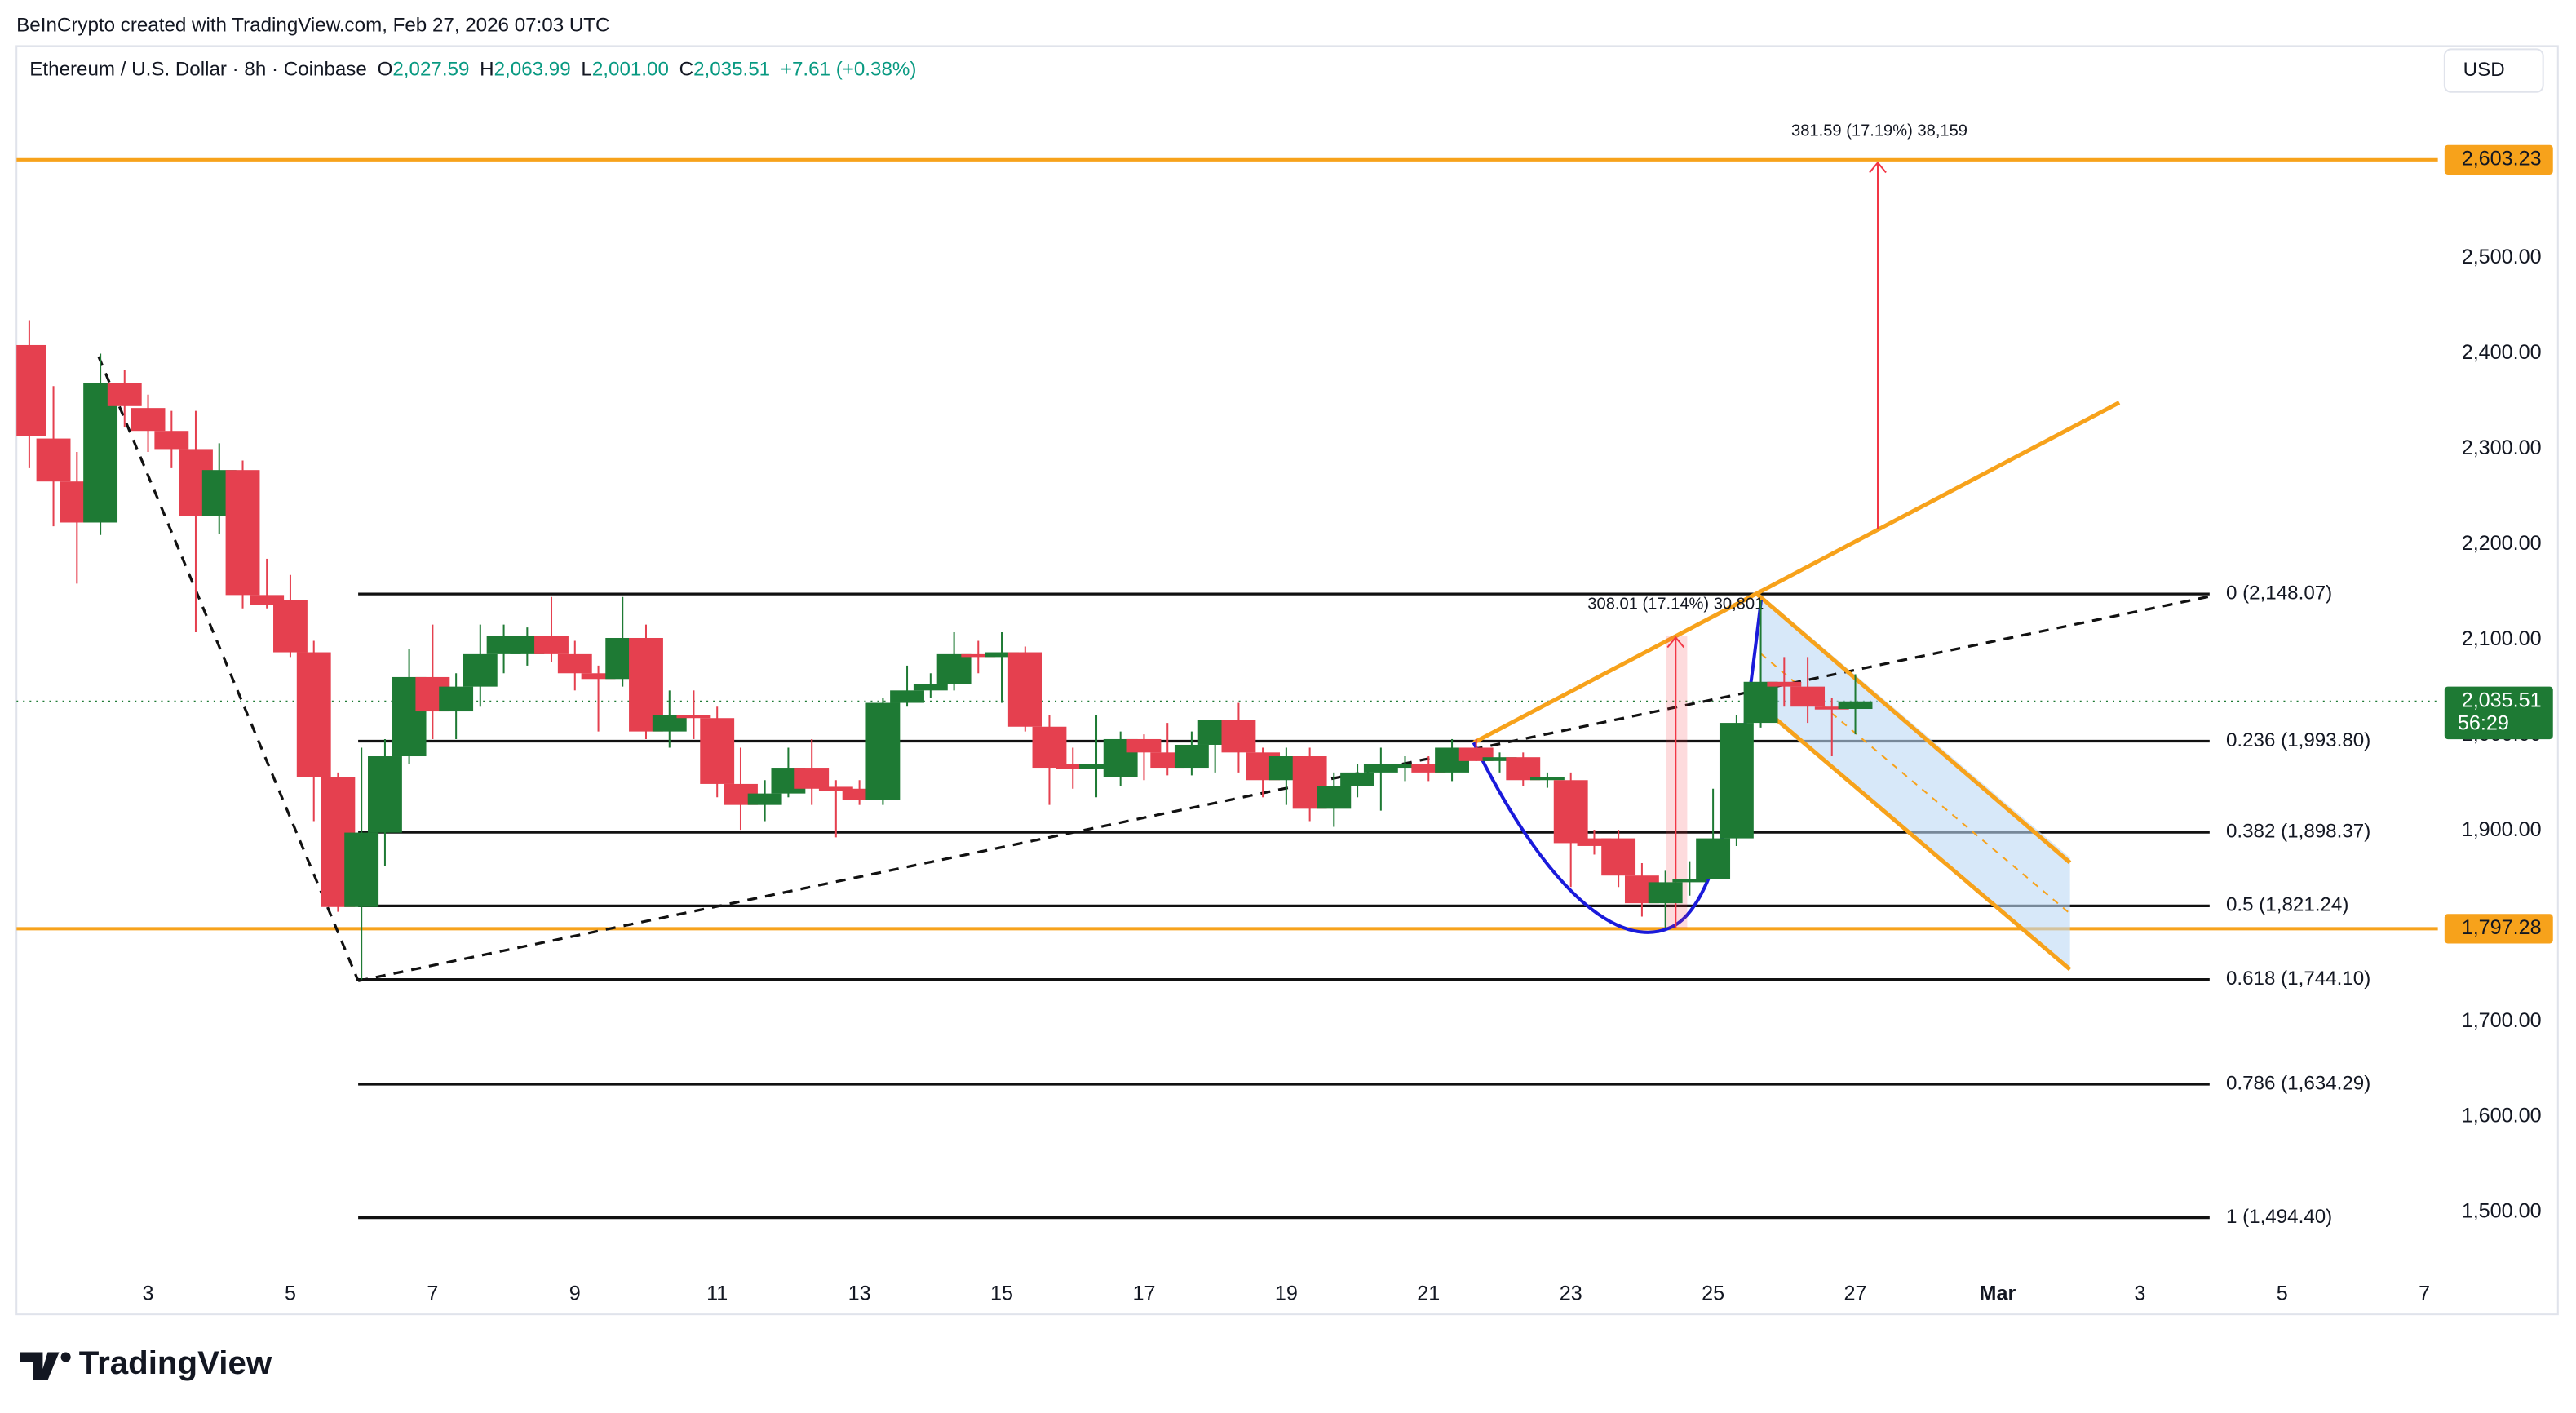  I want to click on x-tick-label: 27, so click(1855, 1293).